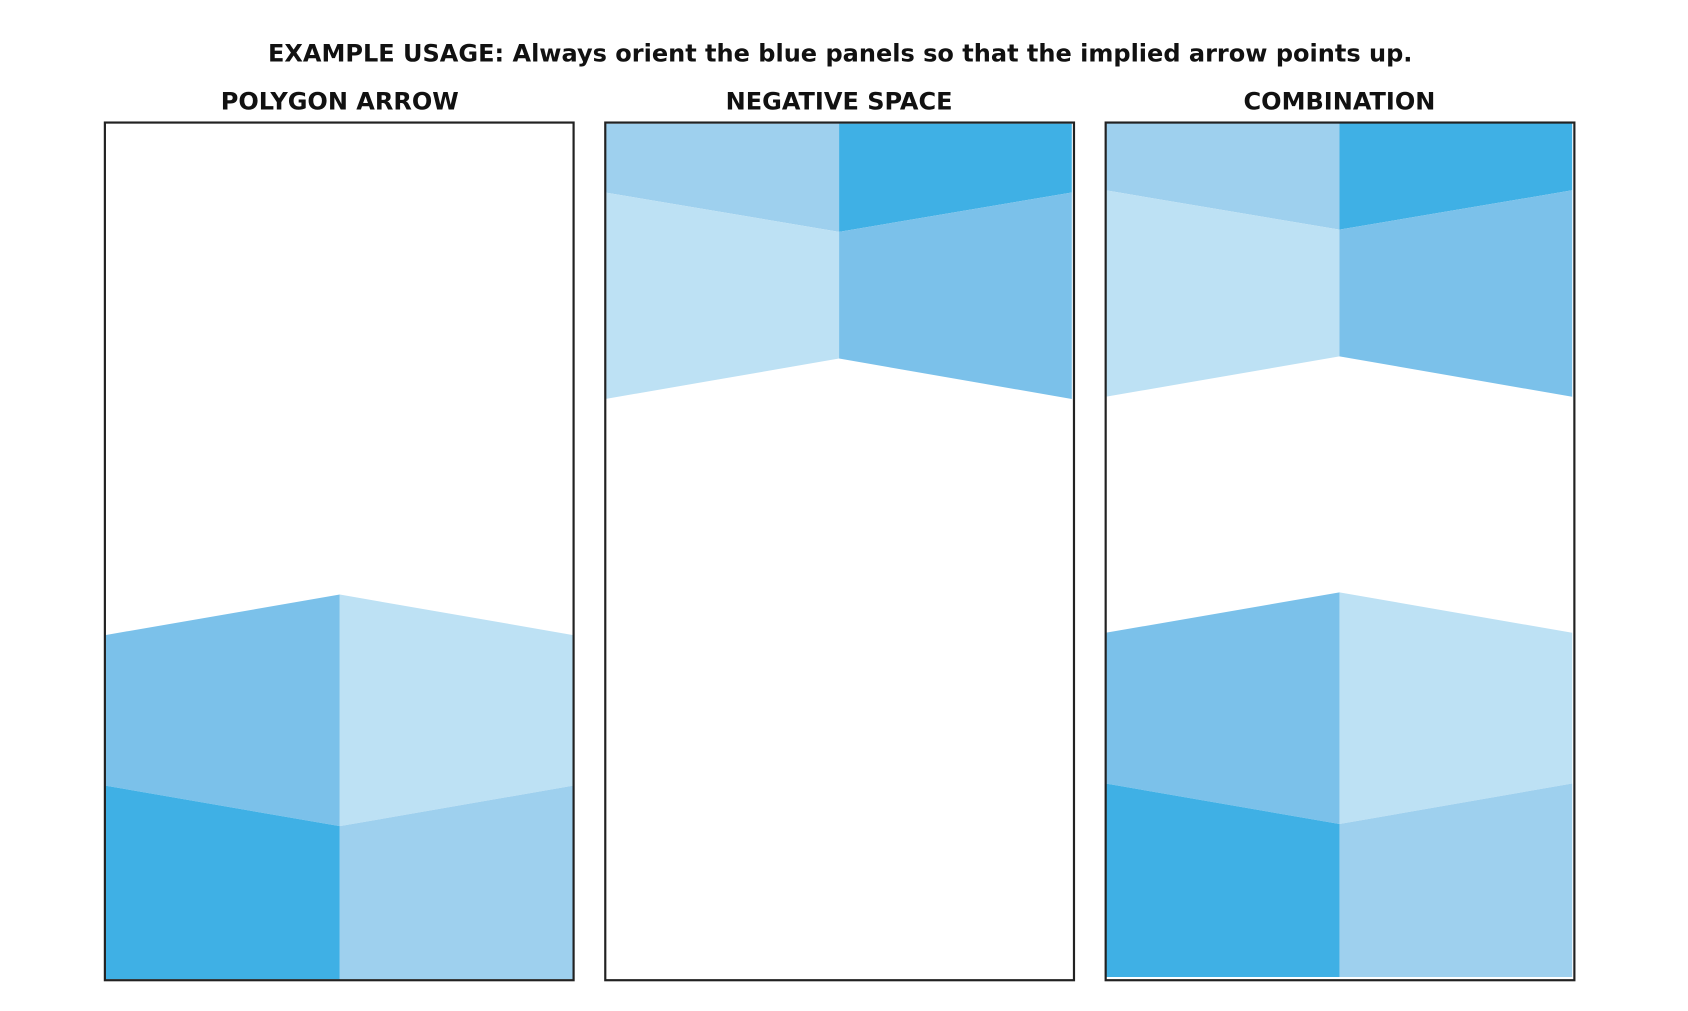 This screenshot has height=1011, width=1688. I want to click on panel-label: POLYGON ARROW, so click(340, 101).